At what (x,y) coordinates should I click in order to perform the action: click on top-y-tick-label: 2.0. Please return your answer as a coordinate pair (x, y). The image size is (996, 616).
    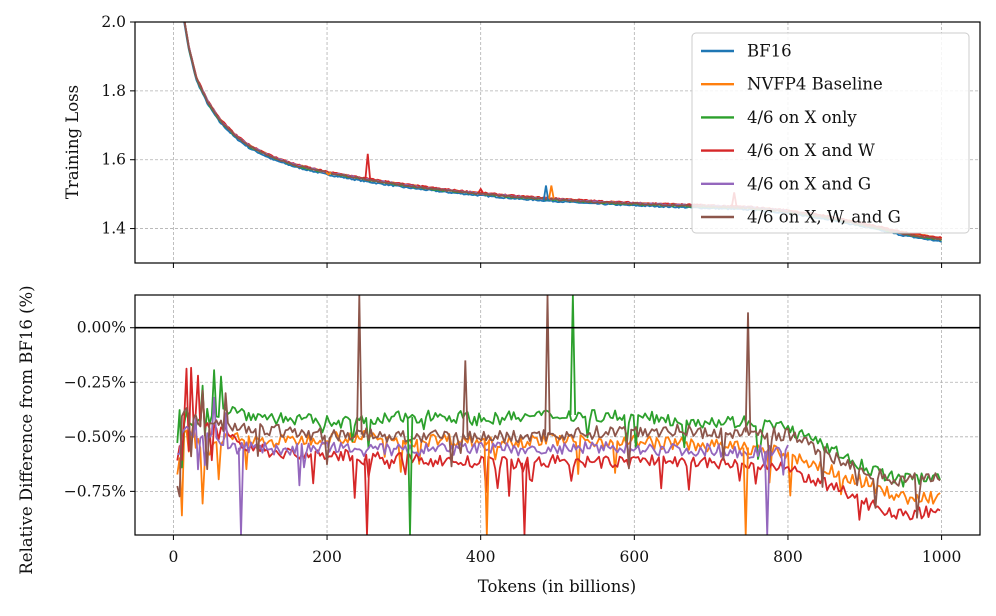
    Looking at the image, I should click on (113, 22).